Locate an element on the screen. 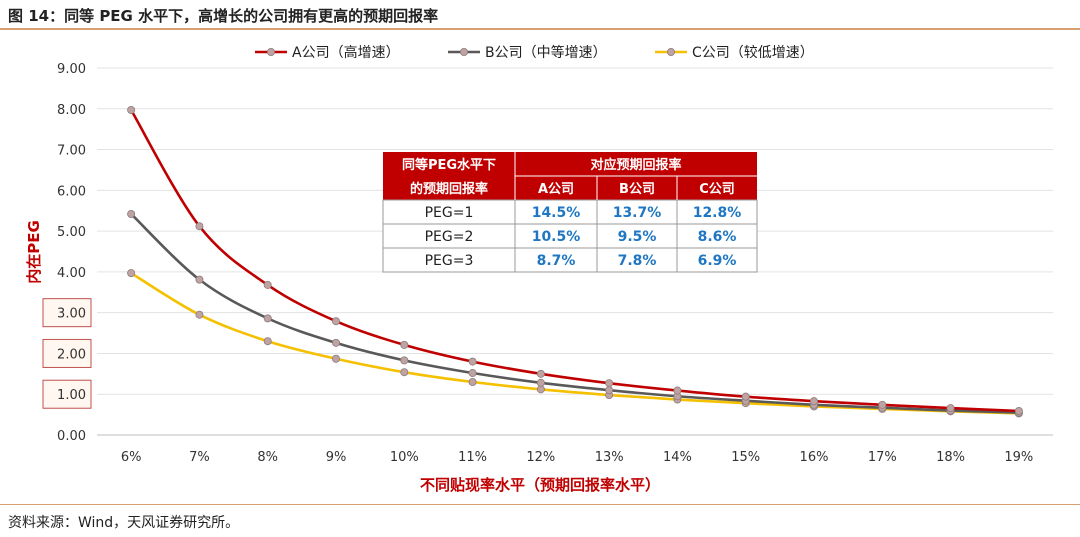 This screenshot has width=1080, height=537. y-tick-label: 5.00 is located at coordinates (71, 232).